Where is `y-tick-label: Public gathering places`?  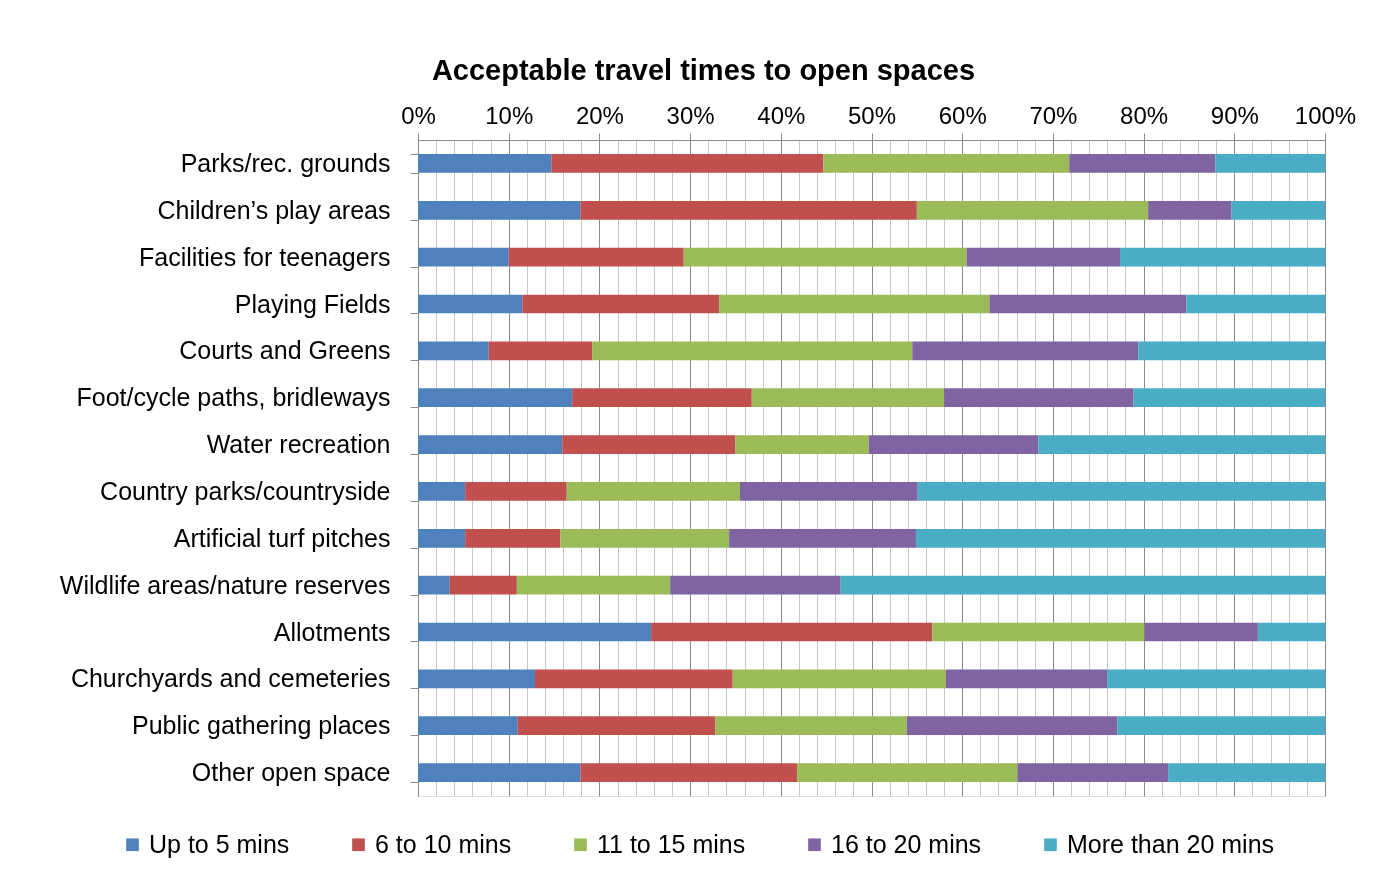 y-tick-label: Public gathering places is located at coordinates (261, 725).